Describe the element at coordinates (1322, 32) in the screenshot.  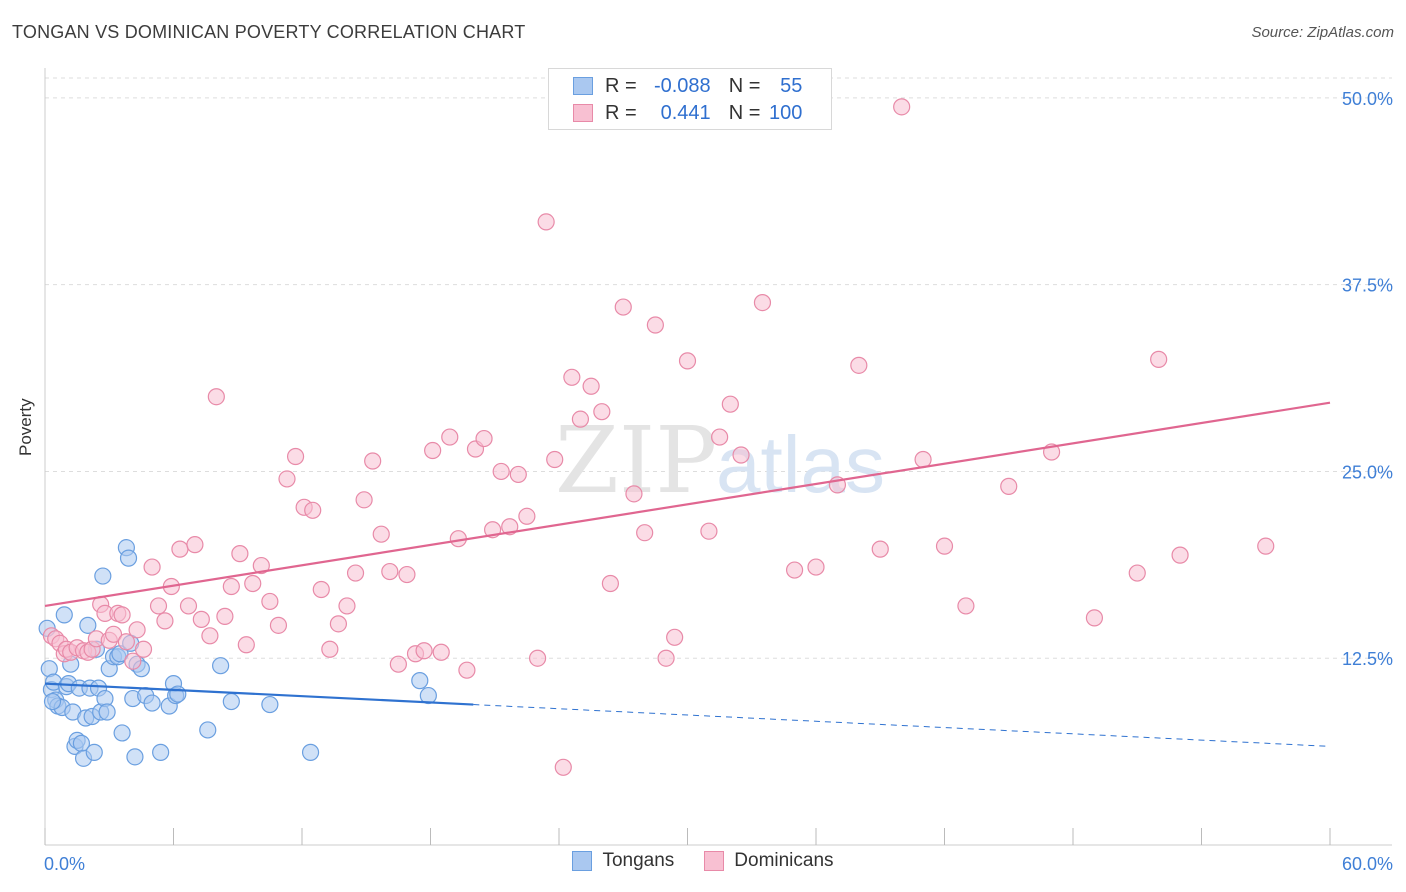
I see `chart-source: Source: ZipAtlas.com` at that location.